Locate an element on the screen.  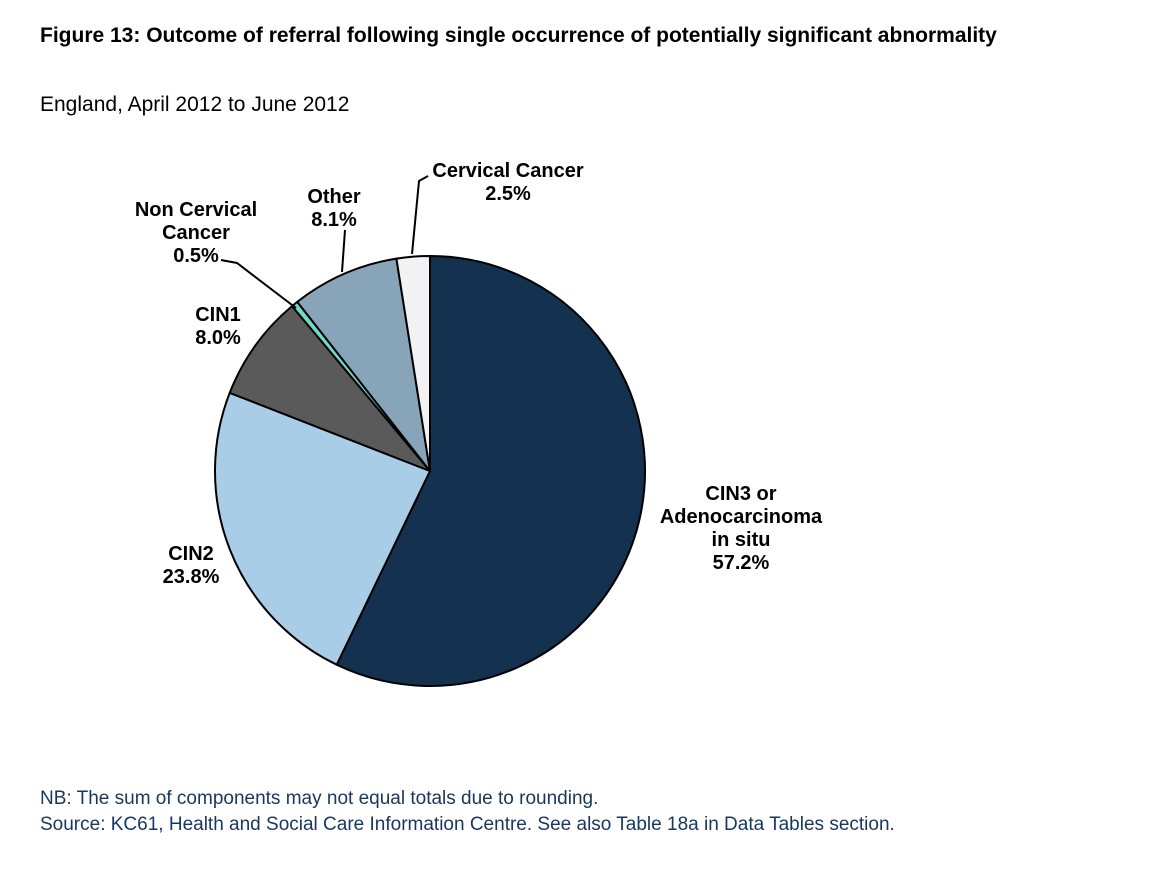
slice-label-line: CIN3 or is located at coordinates (741, 494).